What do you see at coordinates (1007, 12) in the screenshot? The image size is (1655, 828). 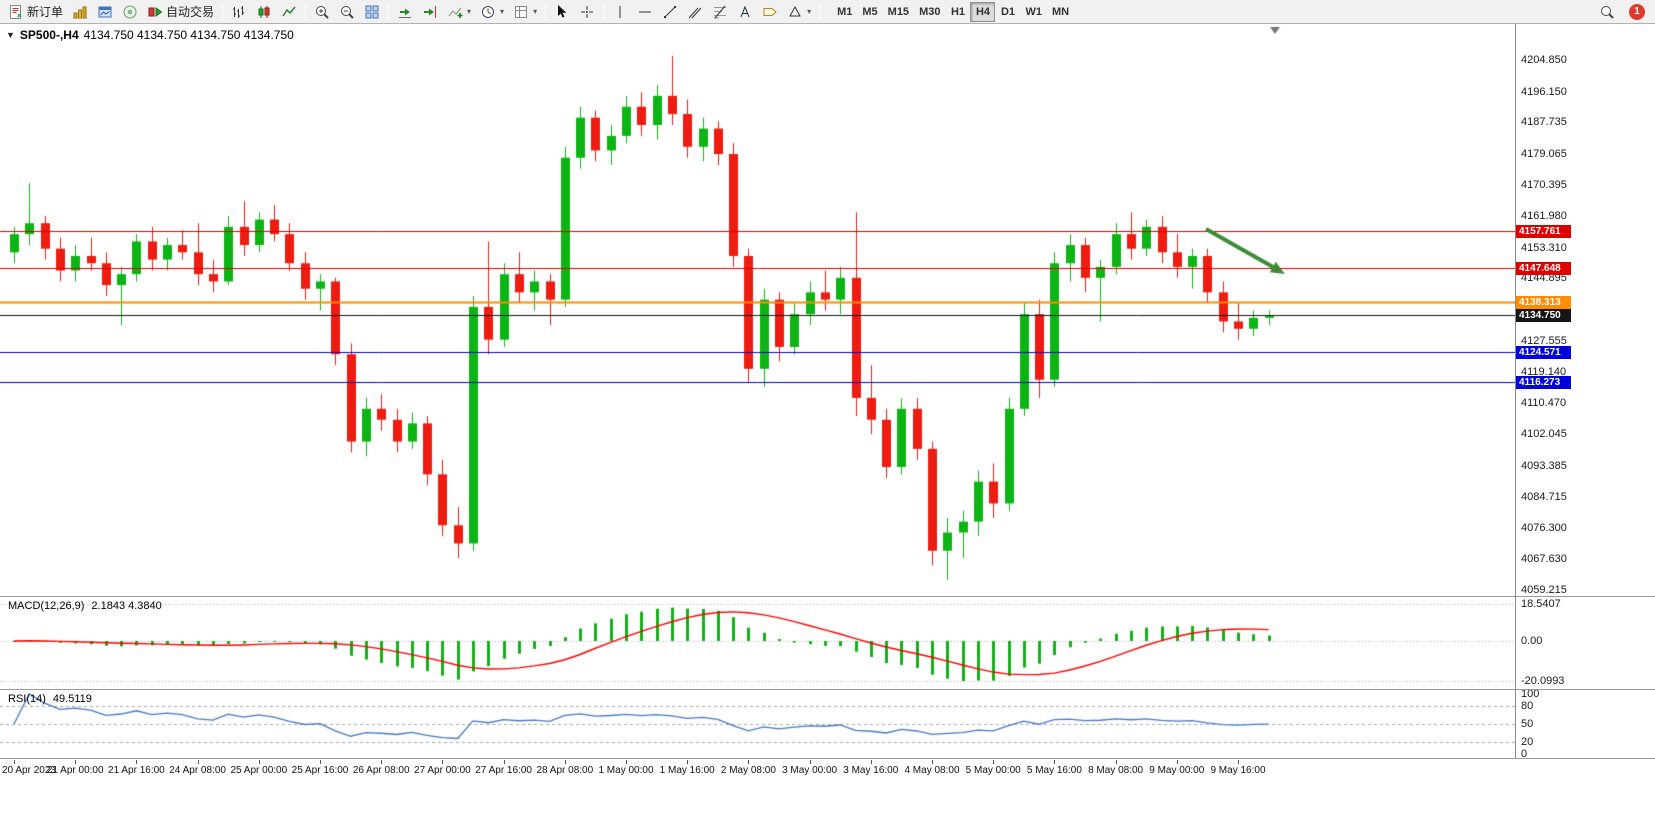 I see `timeframe-d1: D1` at bounding box center [1007, 12].